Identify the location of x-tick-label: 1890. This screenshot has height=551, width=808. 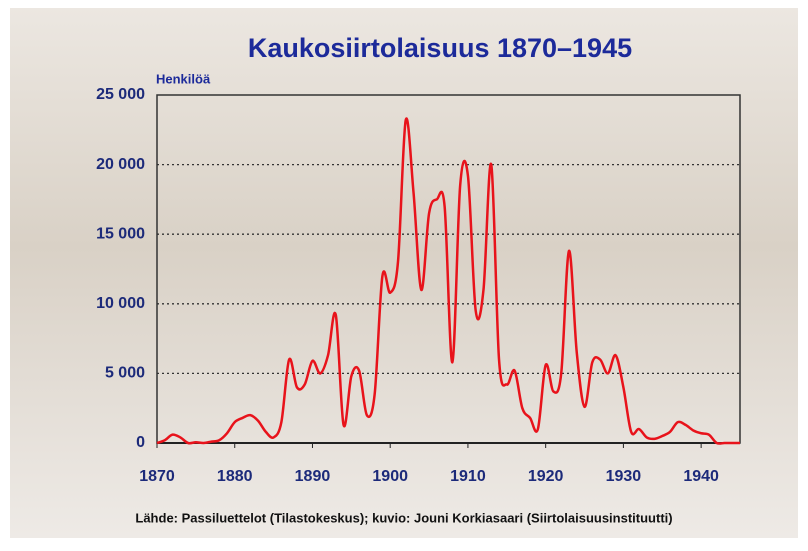
(313, 476).